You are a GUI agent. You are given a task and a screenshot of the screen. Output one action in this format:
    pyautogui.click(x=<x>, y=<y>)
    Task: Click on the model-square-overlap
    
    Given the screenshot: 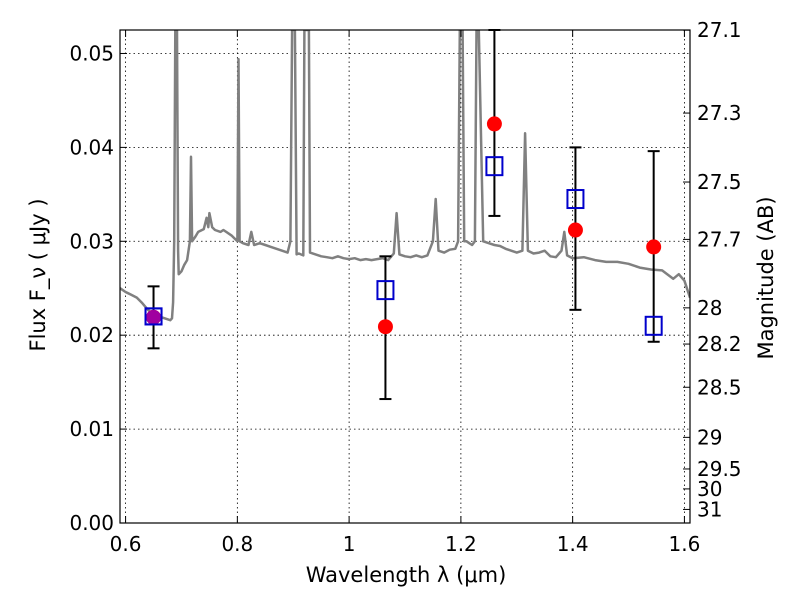 What is the action you would take?
    pyautogui.click(x=153, y=316)
    